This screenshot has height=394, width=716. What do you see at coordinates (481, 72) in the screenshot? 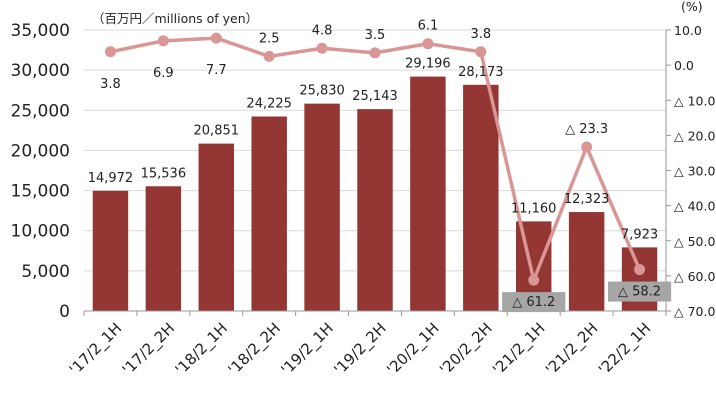
I see `bar-value-label: 28,173` at bounding box center [481, 72].